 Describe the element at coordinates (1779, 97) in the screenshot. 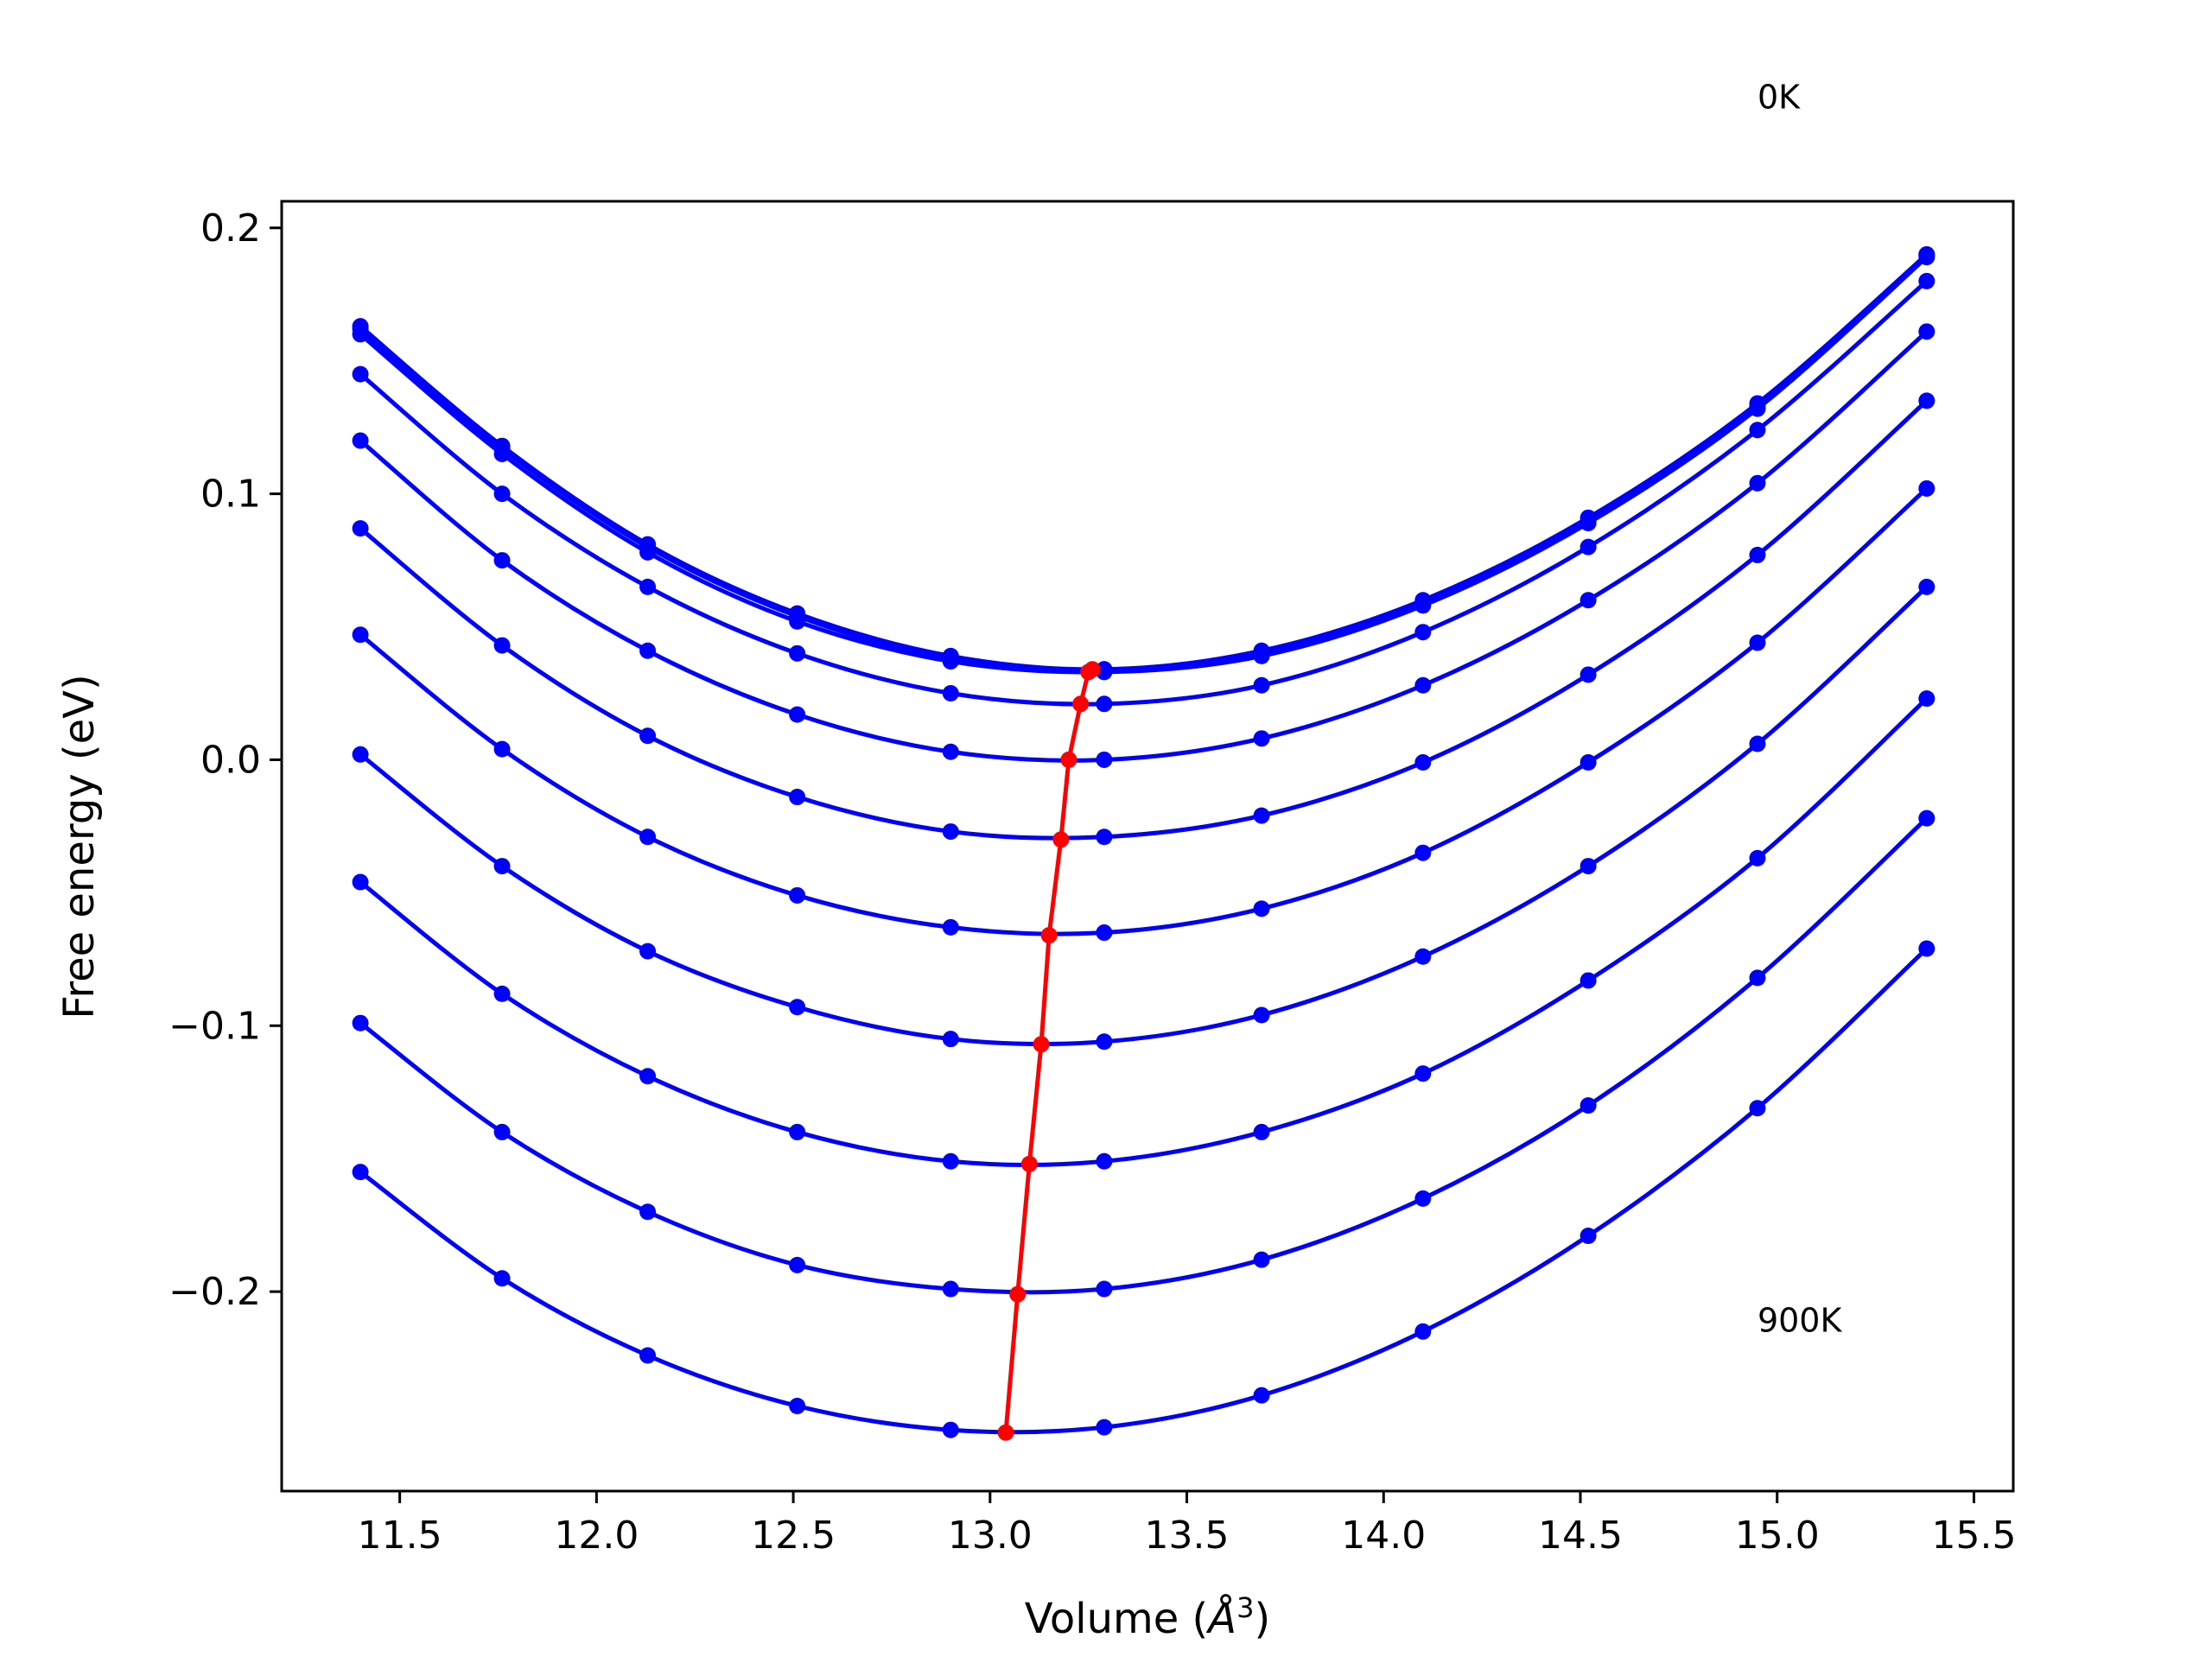

I see `annotation-0k: 0K` at that location.